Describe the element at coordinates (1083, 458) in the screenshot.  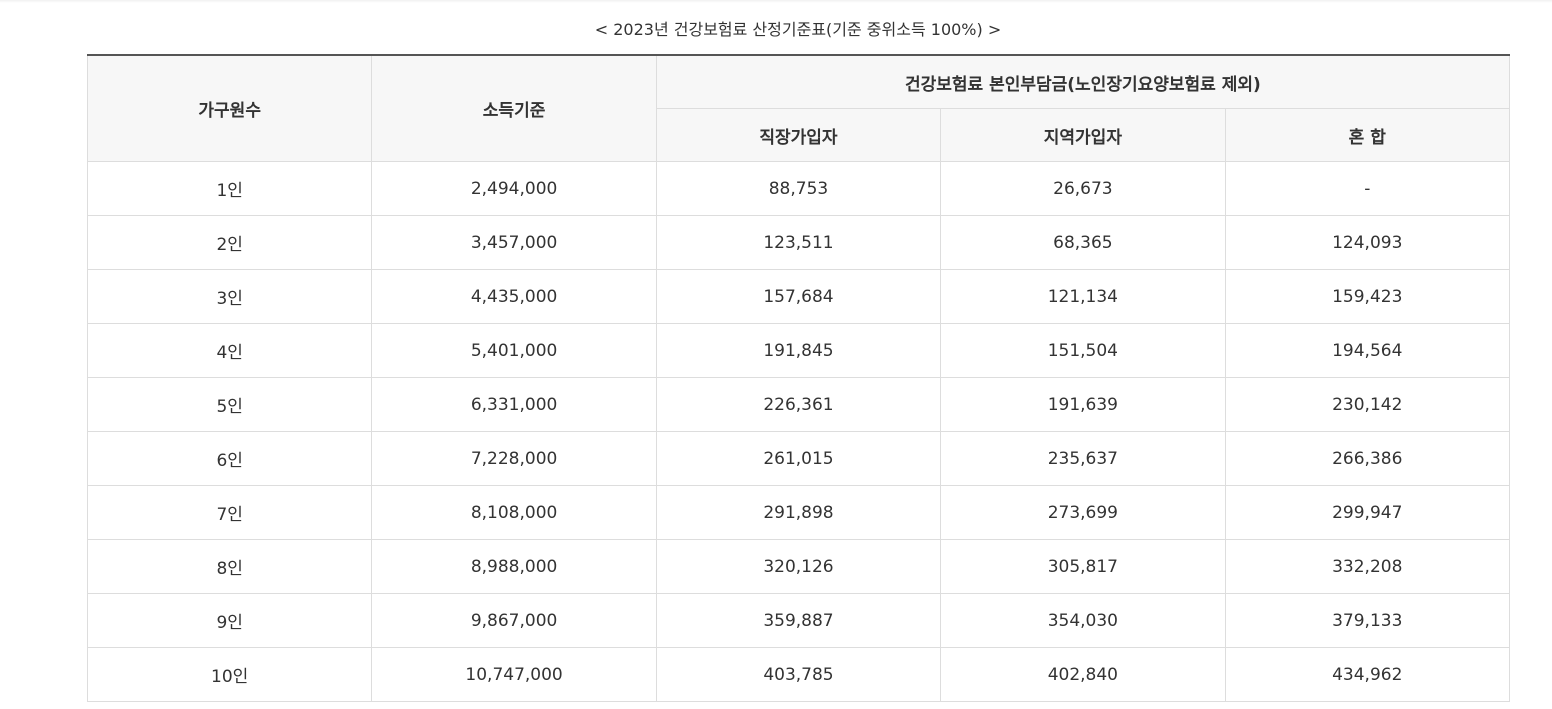
I see `cell-regional: 235,637` at that location.